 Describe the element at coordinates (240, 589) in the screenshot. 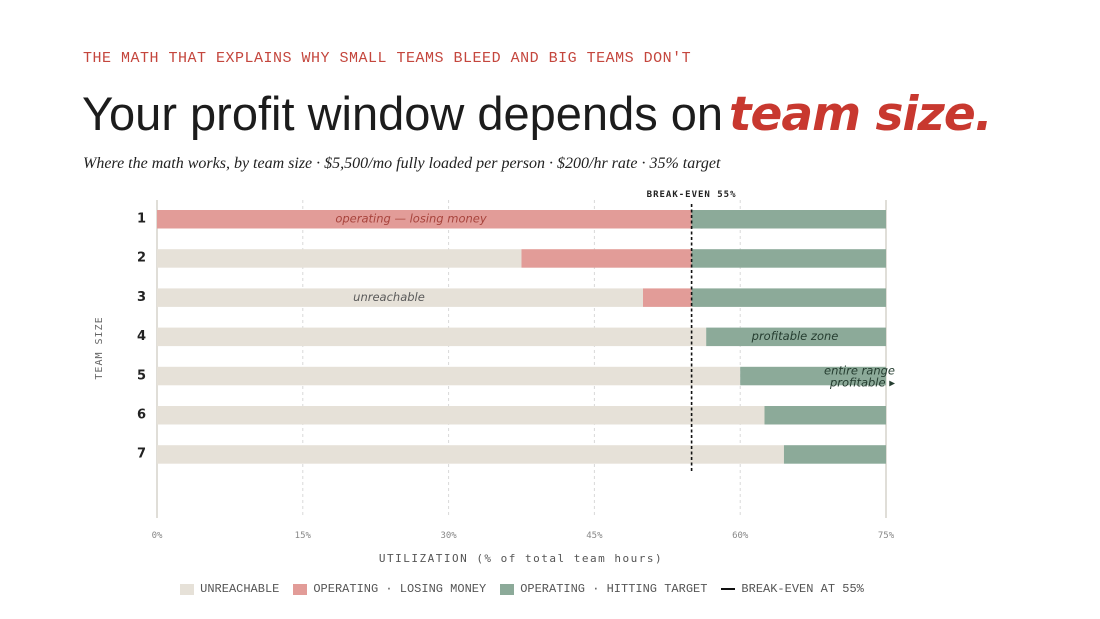

I see `legend-label-unreachable: UNREACHABLE` at that location.